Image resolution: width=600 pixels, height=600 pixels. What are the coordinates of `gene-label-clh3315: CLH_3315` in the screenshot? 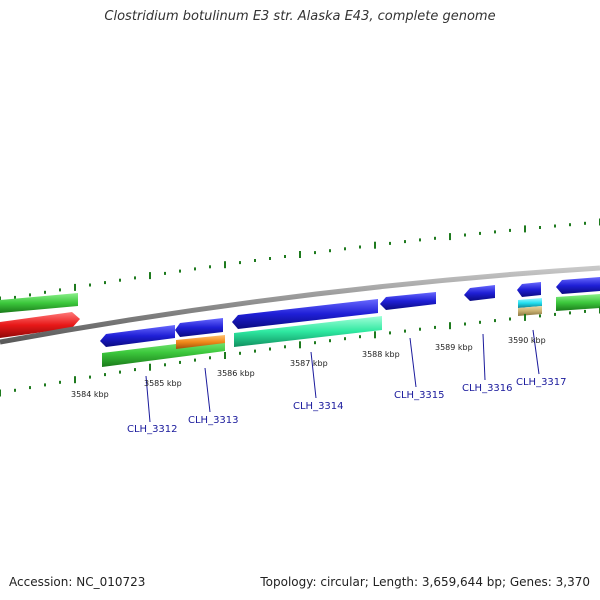 It's located at (419, 395).